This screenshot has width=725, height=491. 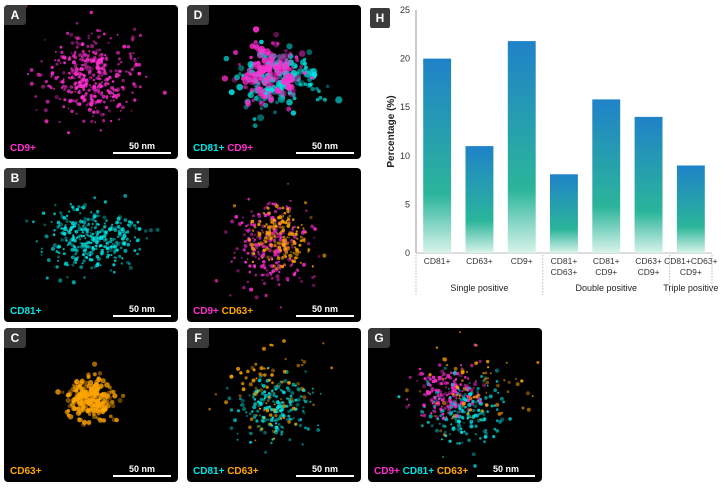 I want to click on panel-C-image, so click(x=90, y=394).